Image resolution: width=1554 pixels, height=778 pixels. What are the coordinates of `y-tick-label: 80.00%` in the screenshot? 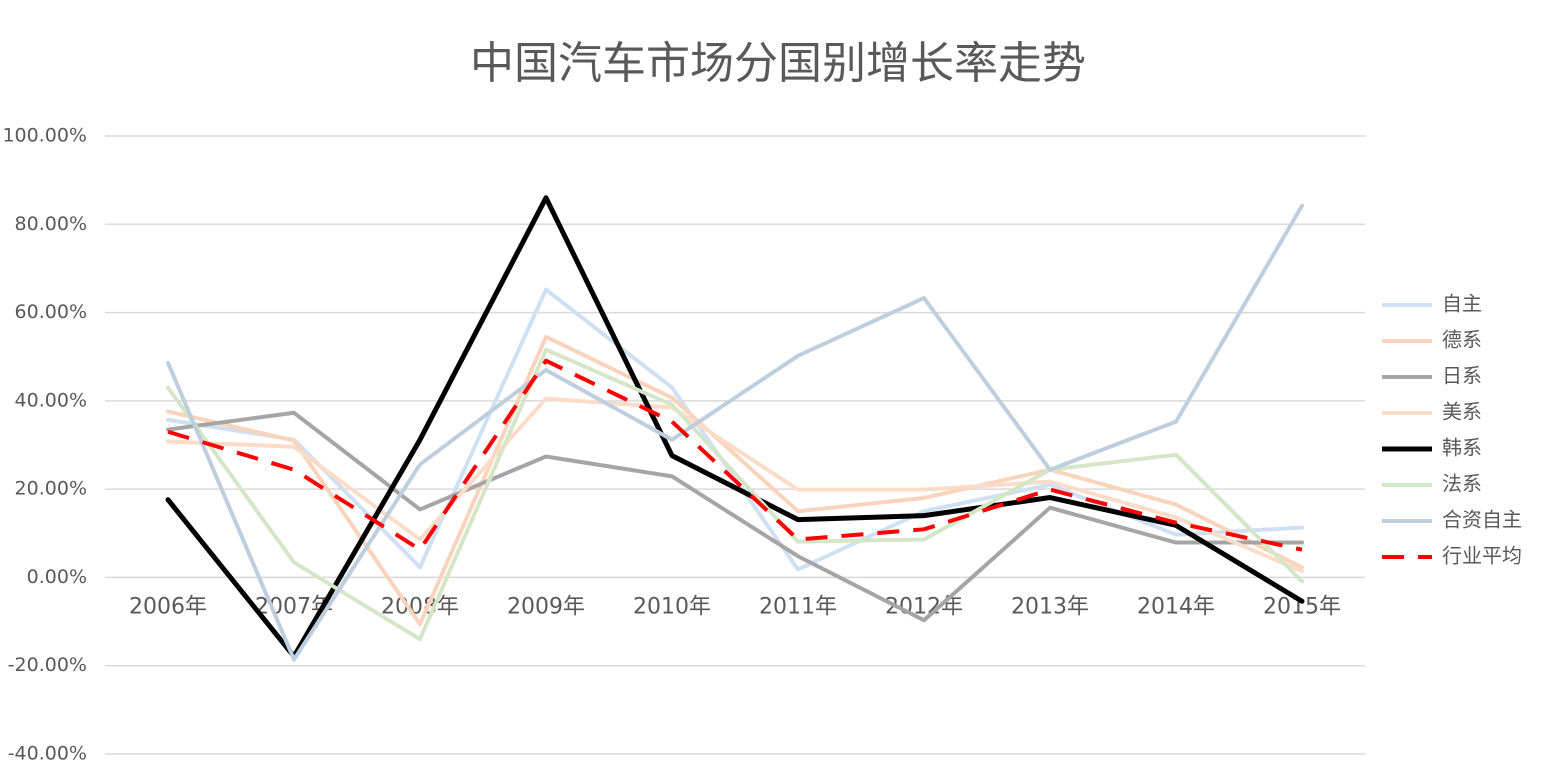 It's located at (51, 224).